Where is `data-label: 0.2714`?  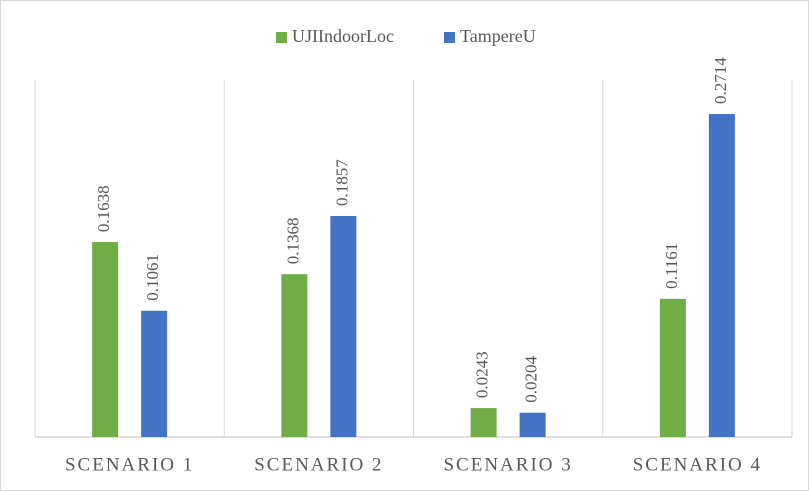
data-label: 0.2714 is located at coordinates (720, 80).